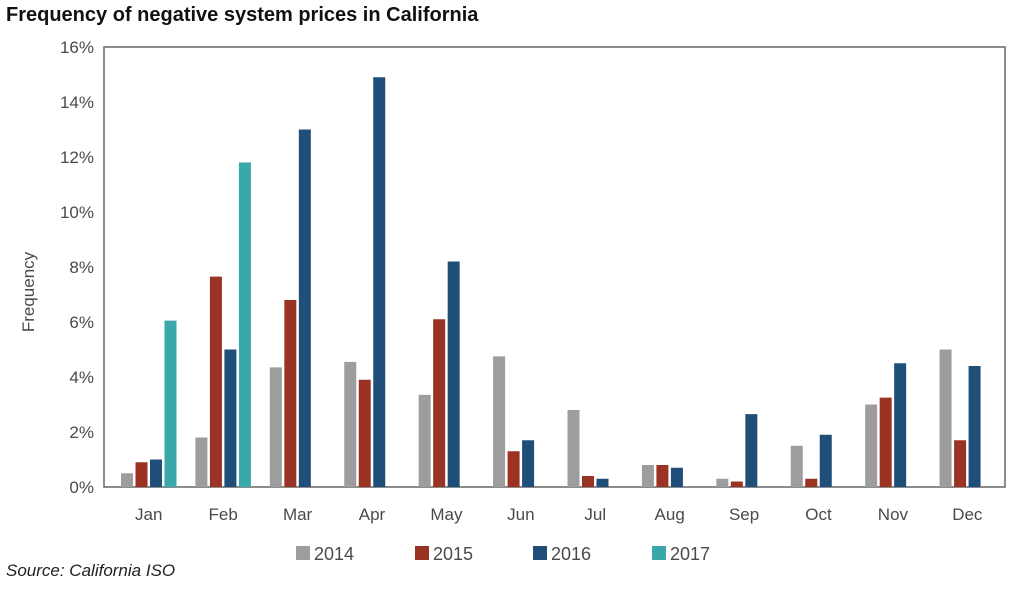 This screenshot has width=1024, height=597. What do you see at coordinates (77, 47) in the screenshot?
I see `y-tick-label: 16%` at bounding box center [77, 47].